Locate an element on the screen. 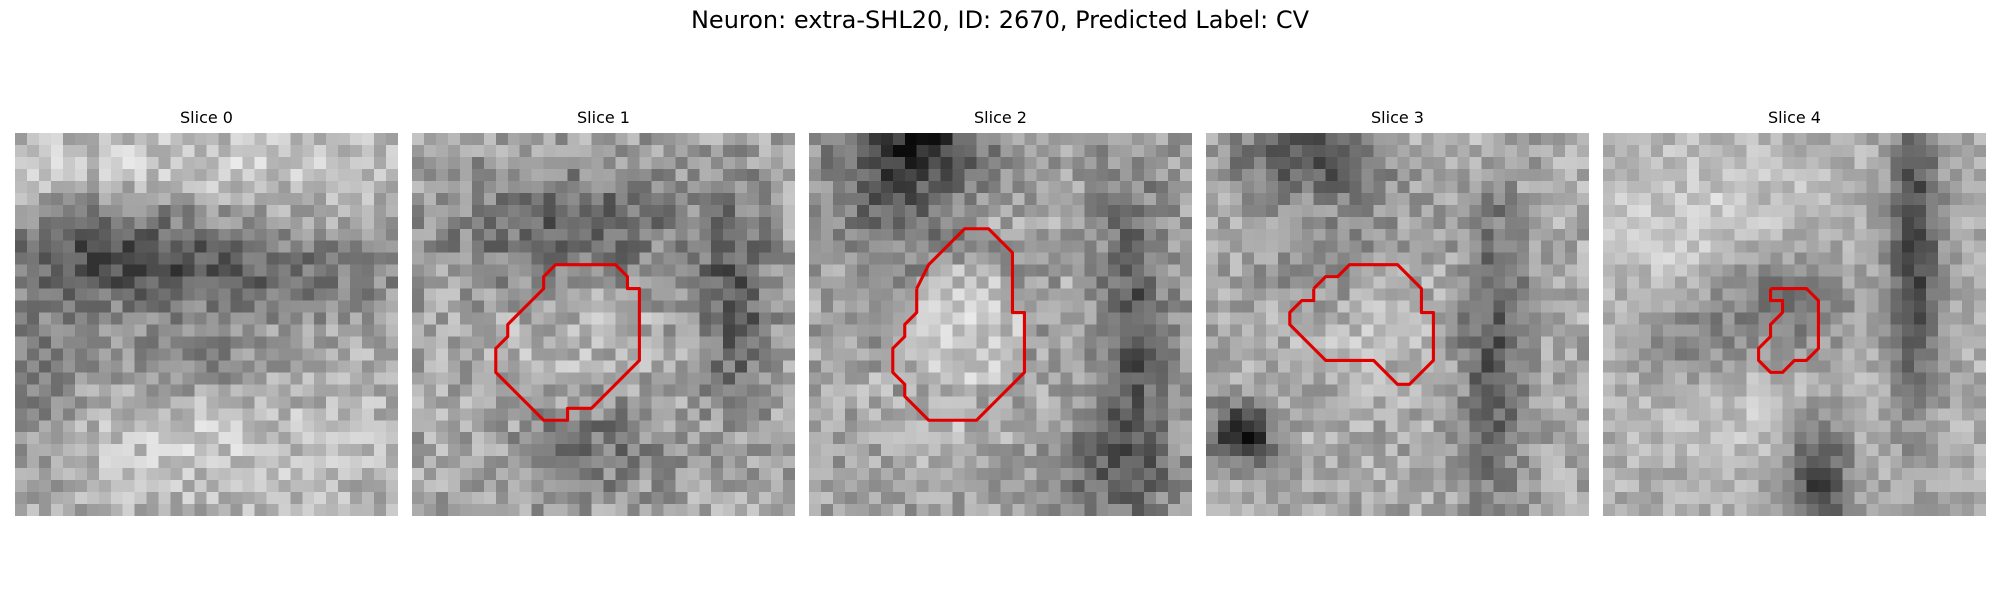  slice-panel-1: Slice 1 is located at coordinates (603, 312).